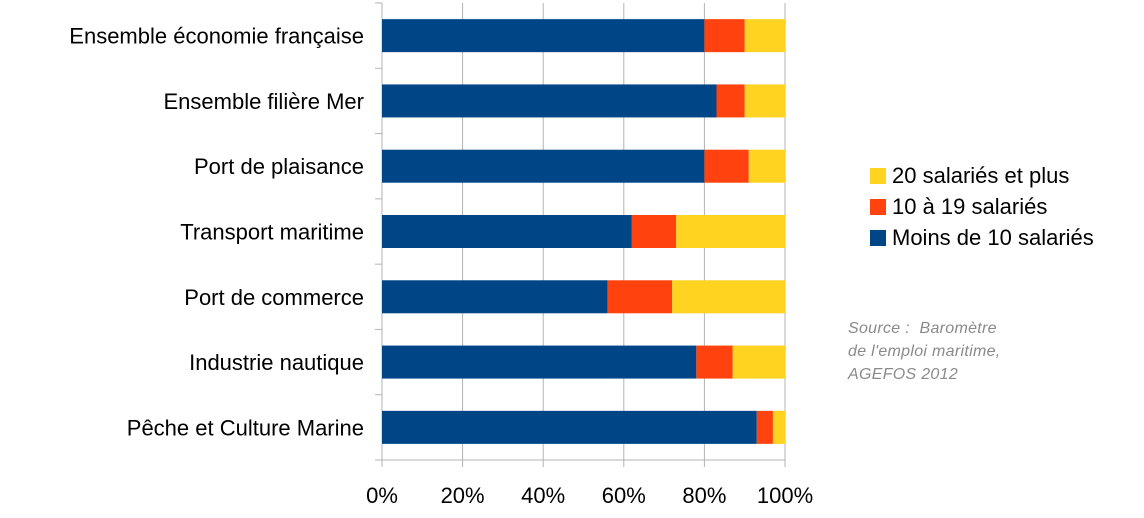 The height and width of the screenshot is (518, 1144). Describe the element at coordinates (903, 374) in the screenshot. I see `source-line: AGEFOS 2012` at that location.